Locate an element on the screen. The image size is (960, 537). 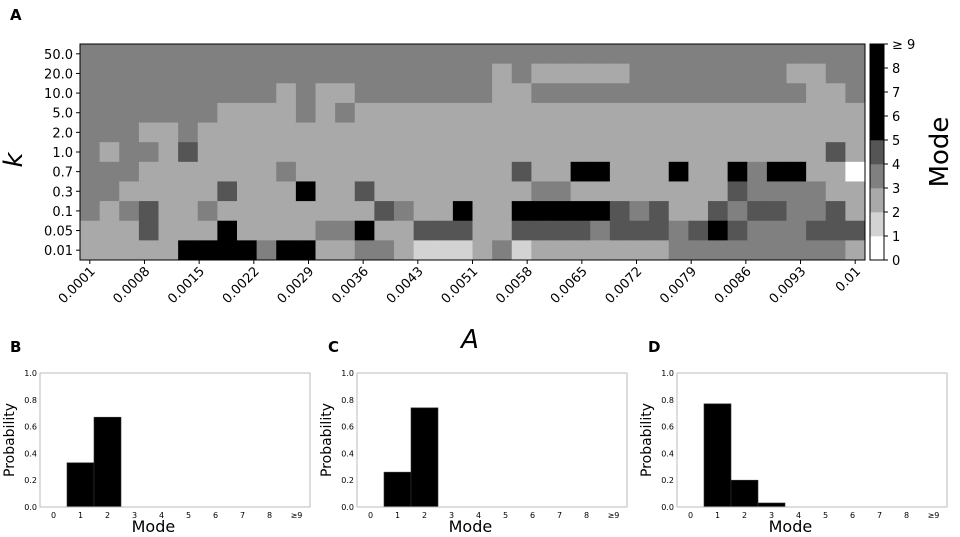
panel-letter-d: D is located at coordinates (654, 347).